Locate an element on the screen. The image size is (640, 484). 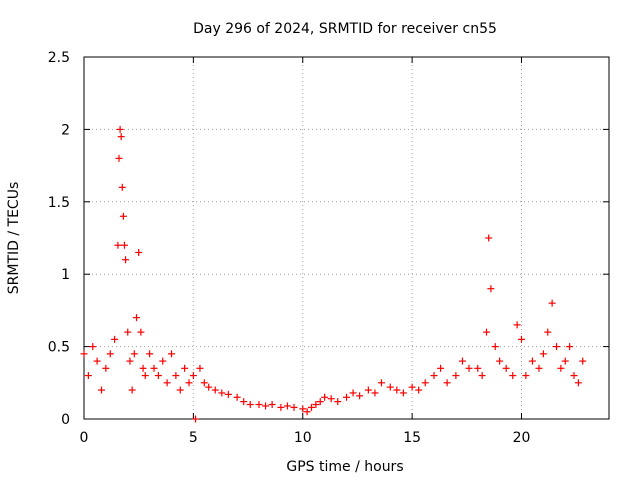
y-tick-label: 2 is located at coordinates (65, 130).